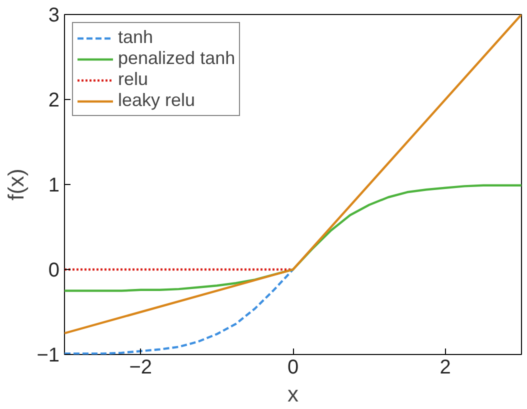  I want to click on line-series, so click(179, 311).